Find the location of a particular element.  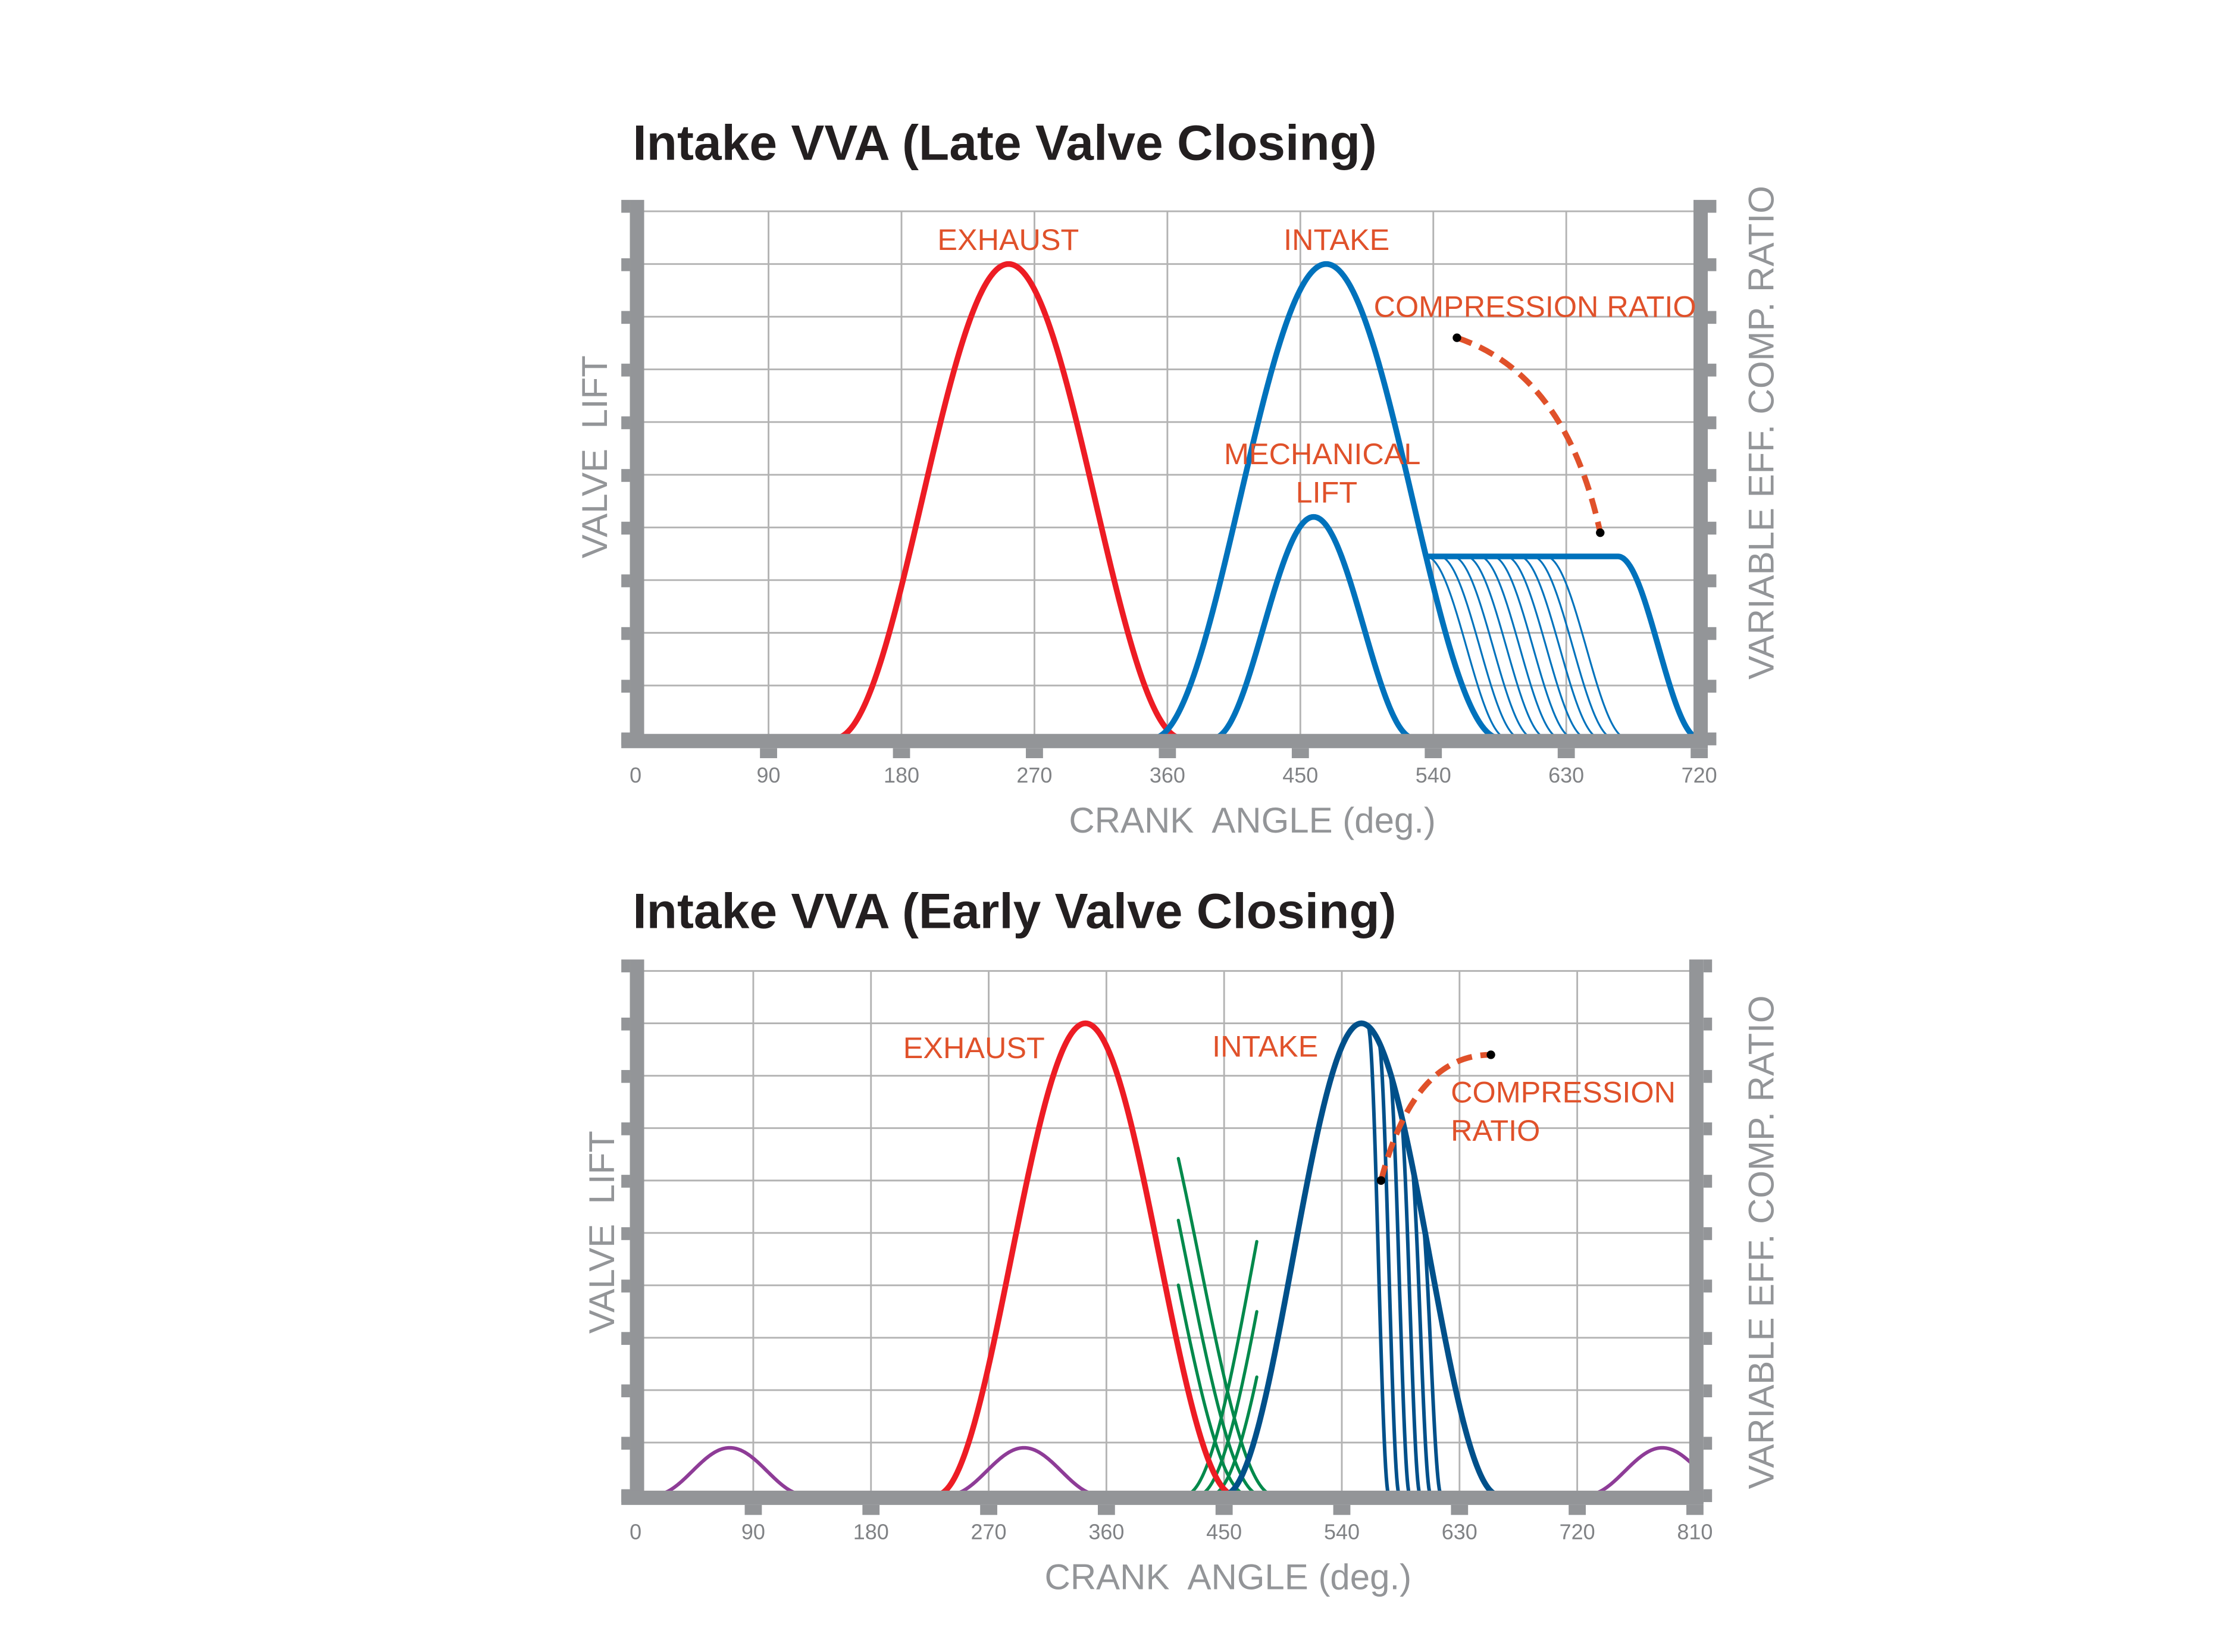

overlap-exhaust-variant-line is located at coordinates (1226, 1327).